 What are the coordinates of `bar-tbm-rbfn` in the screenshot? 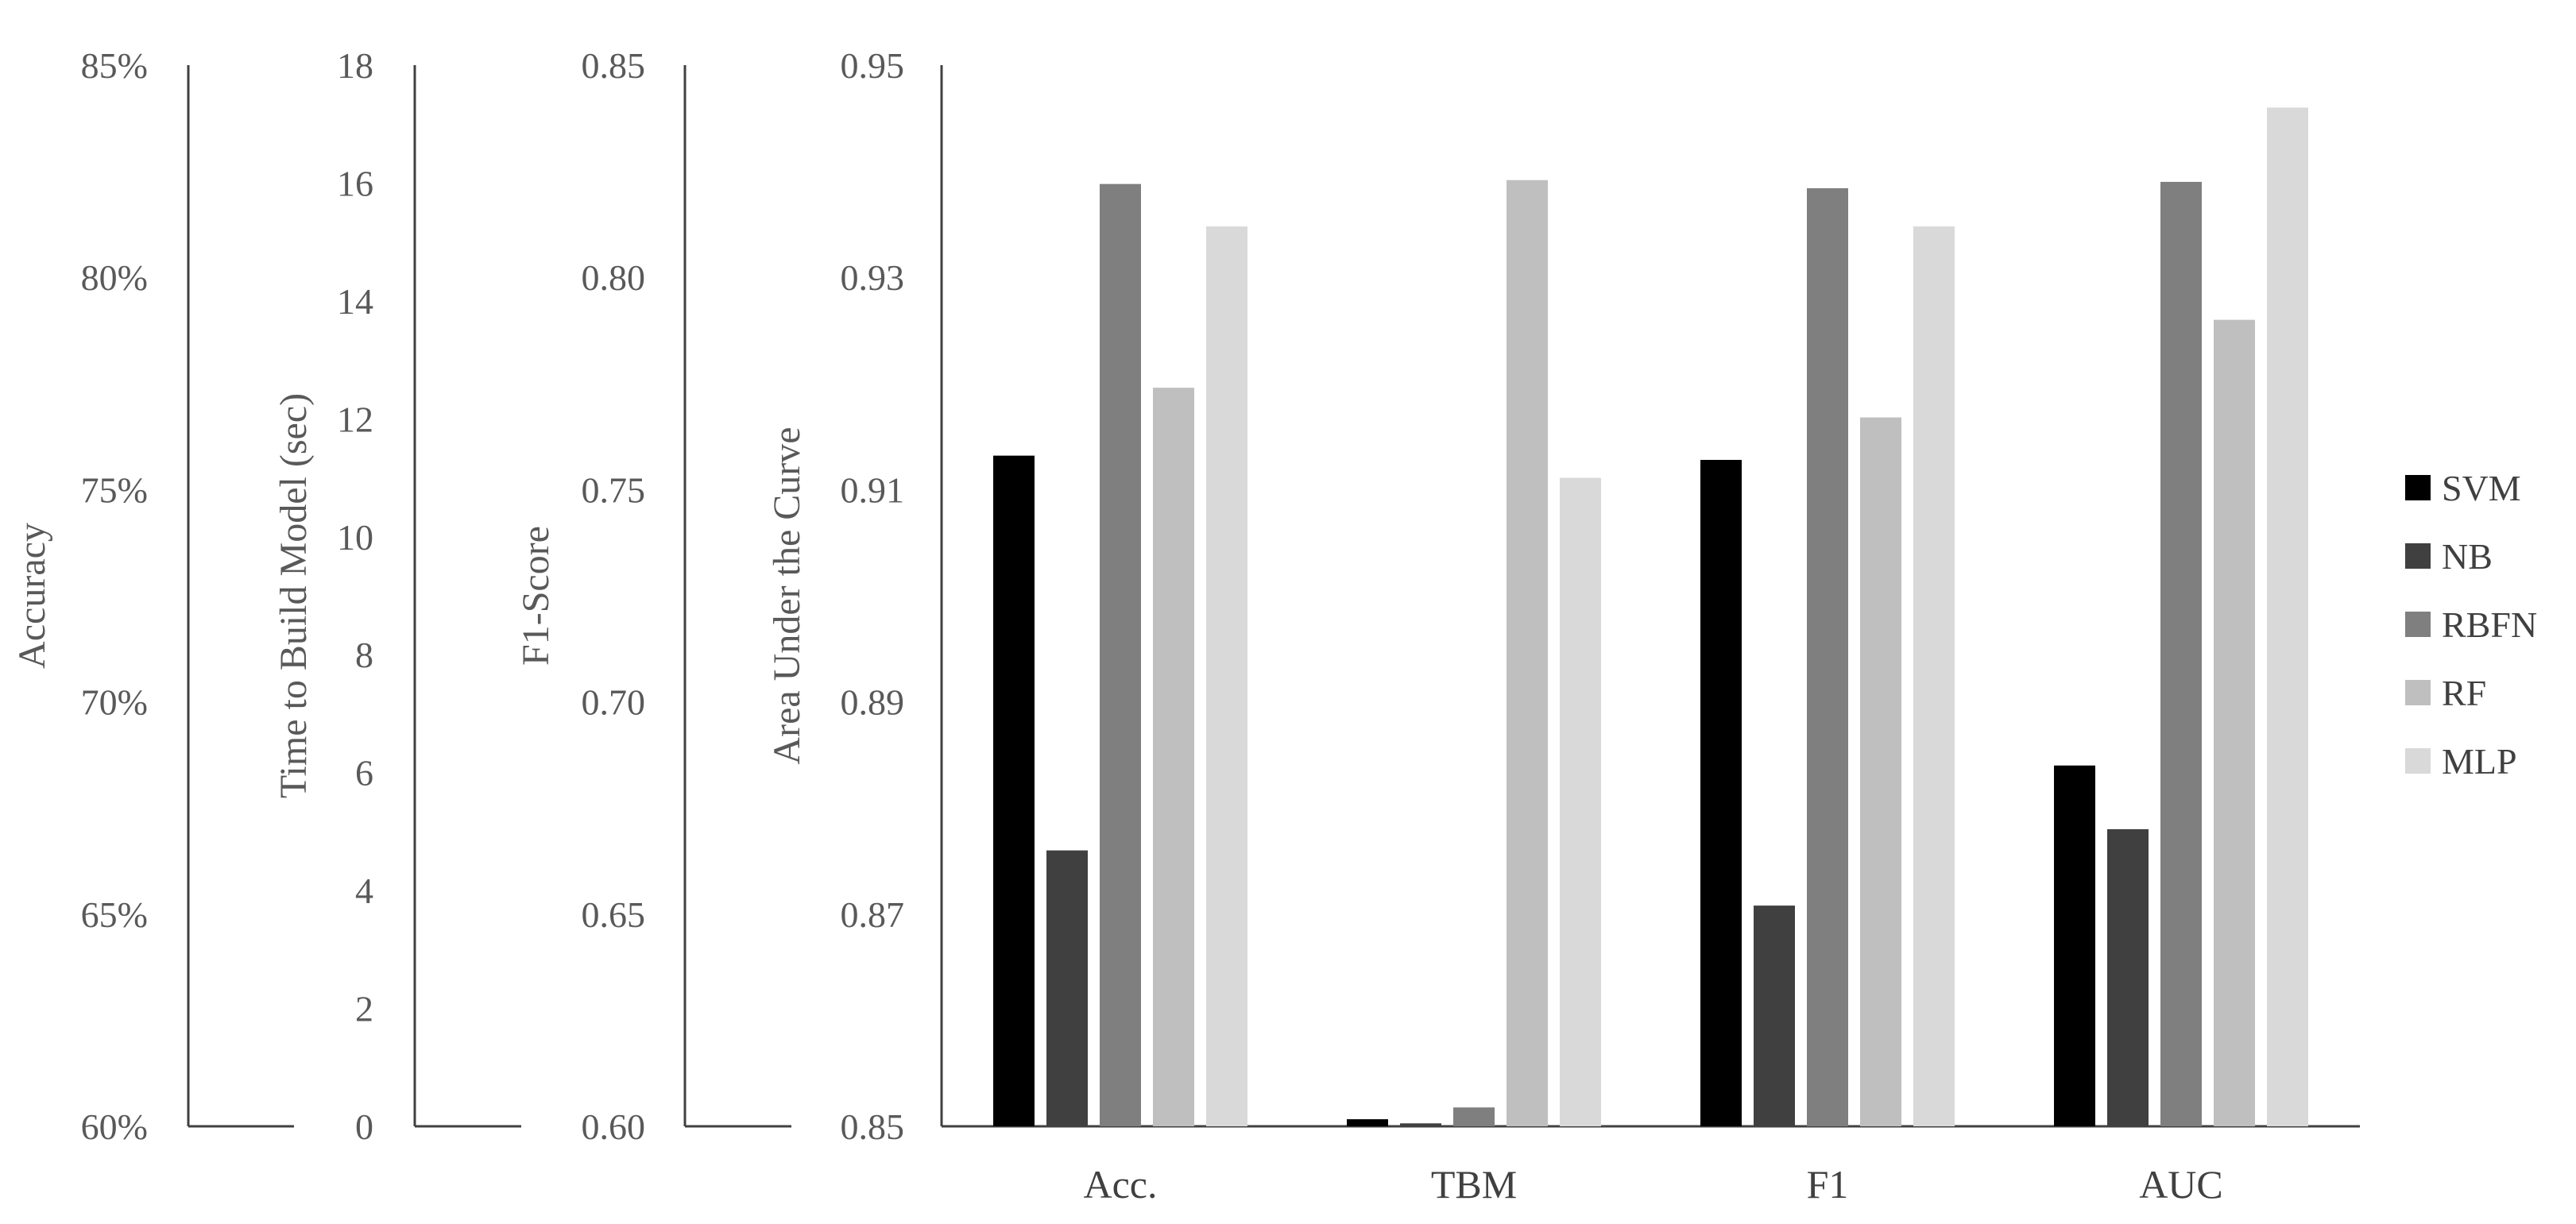 It's located at (1474, 1116).